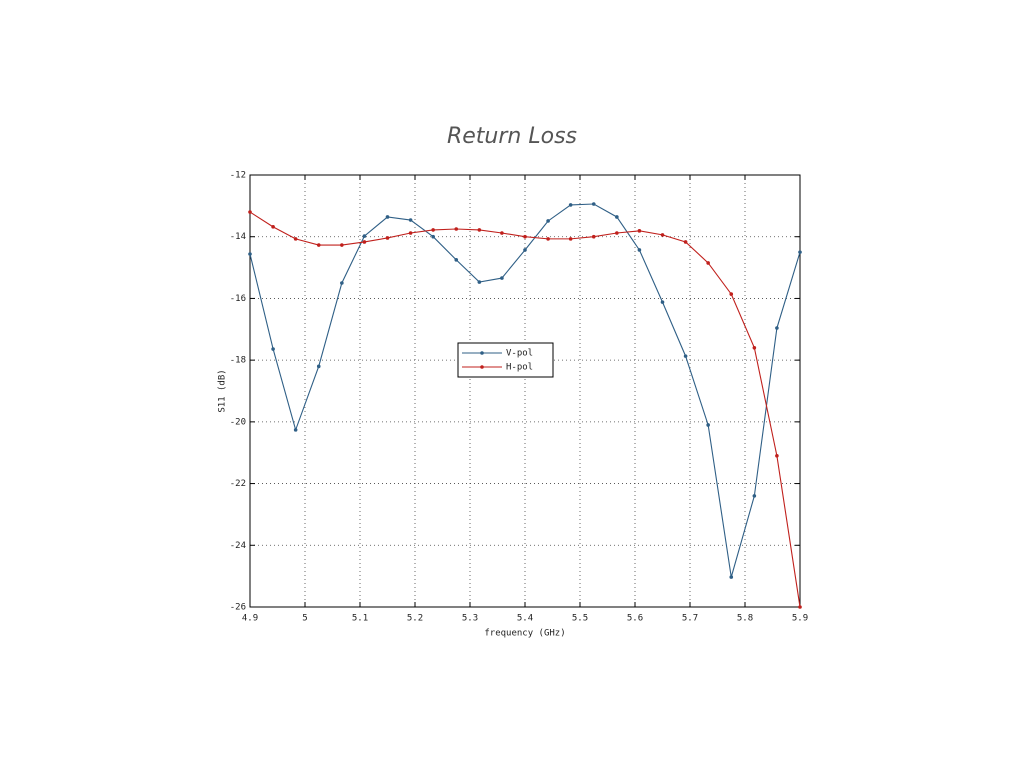 This screenshot has width=1024, height=768. What do you see at coordinates (223, 390) in the screenshot?
I see `y-axis-label: S11 (dB)` at bounding box center [223, 390].